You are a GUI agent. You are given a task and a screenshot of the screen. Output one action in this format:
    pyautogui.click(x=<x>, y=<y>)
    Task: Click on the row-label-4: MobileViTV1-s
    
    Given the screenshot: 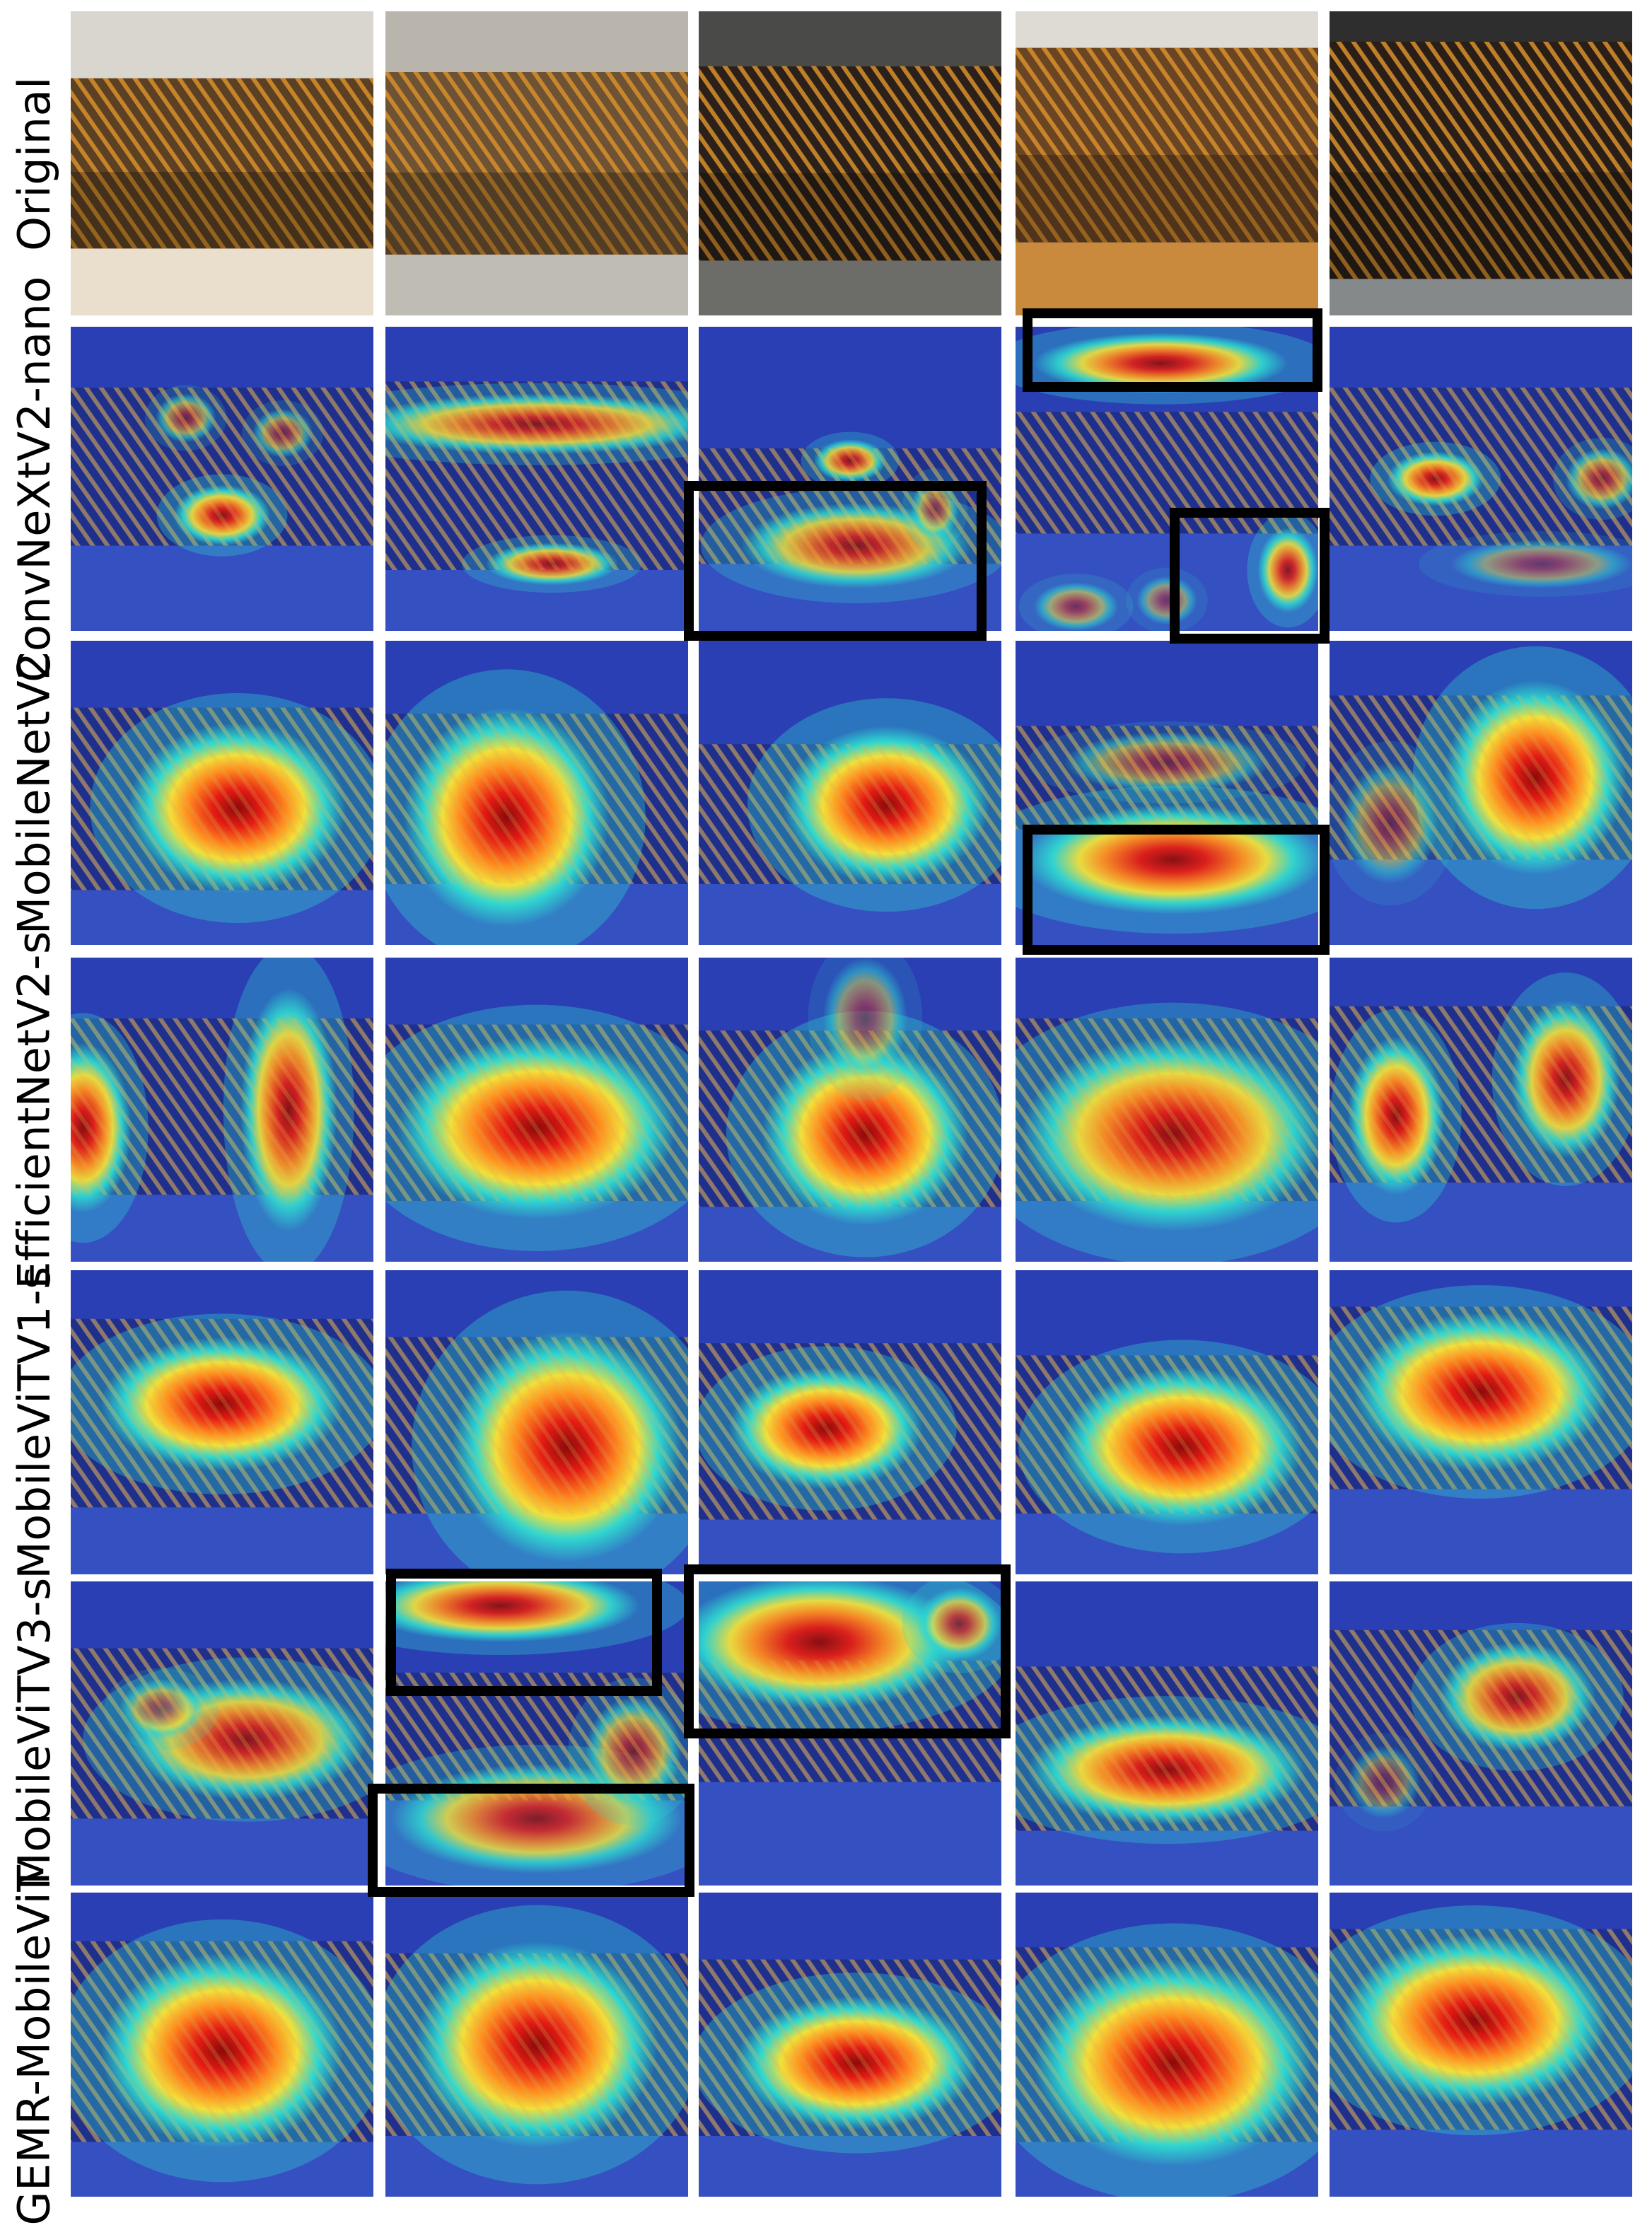 What is the action you would take?
    pyautogui.click(x=34, y=1422)
    